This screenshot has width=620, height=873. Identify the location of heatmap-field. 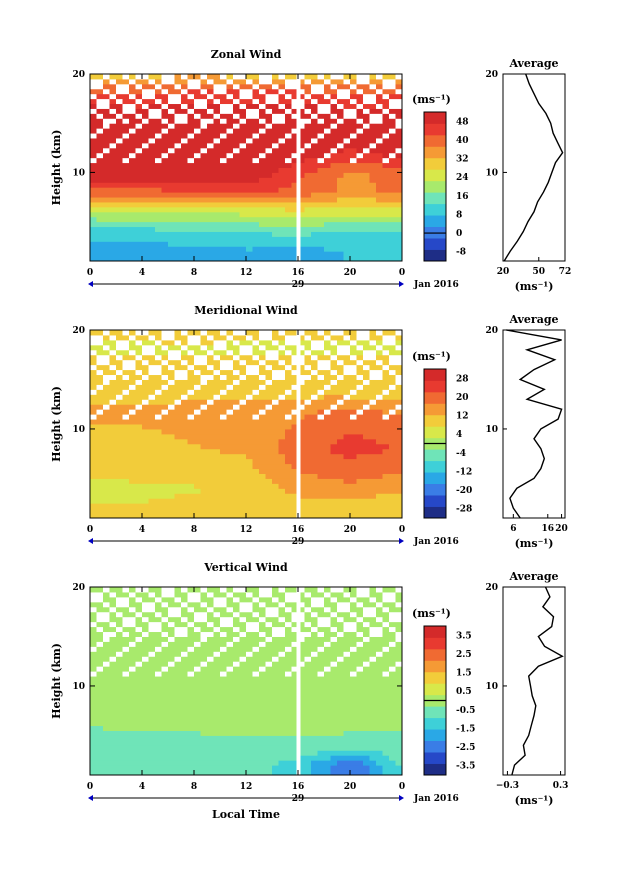
(246, 424).